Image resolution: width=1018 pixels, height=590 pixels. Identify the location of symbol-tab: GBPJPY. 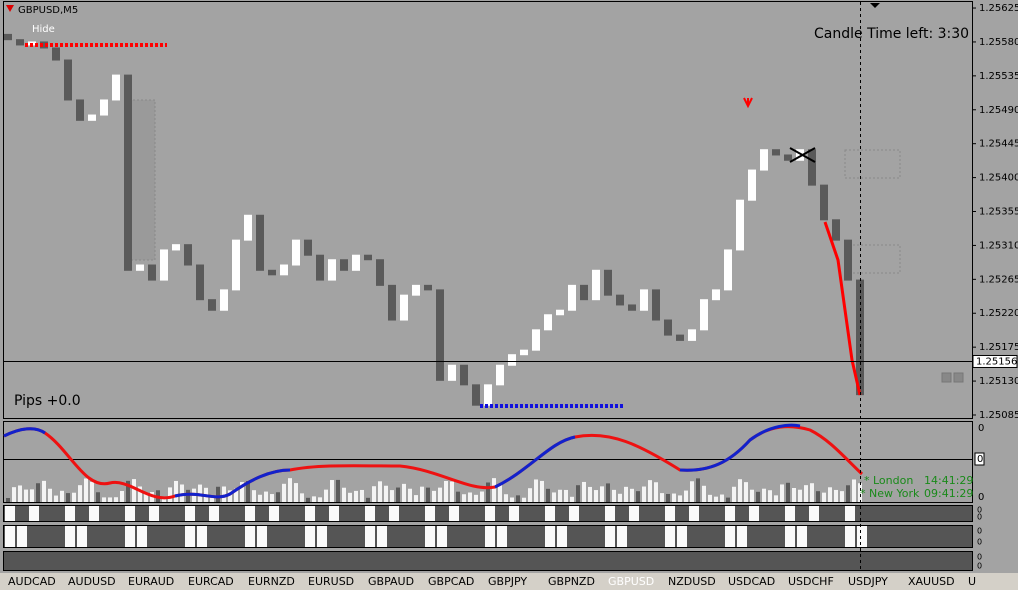
(507, 581).